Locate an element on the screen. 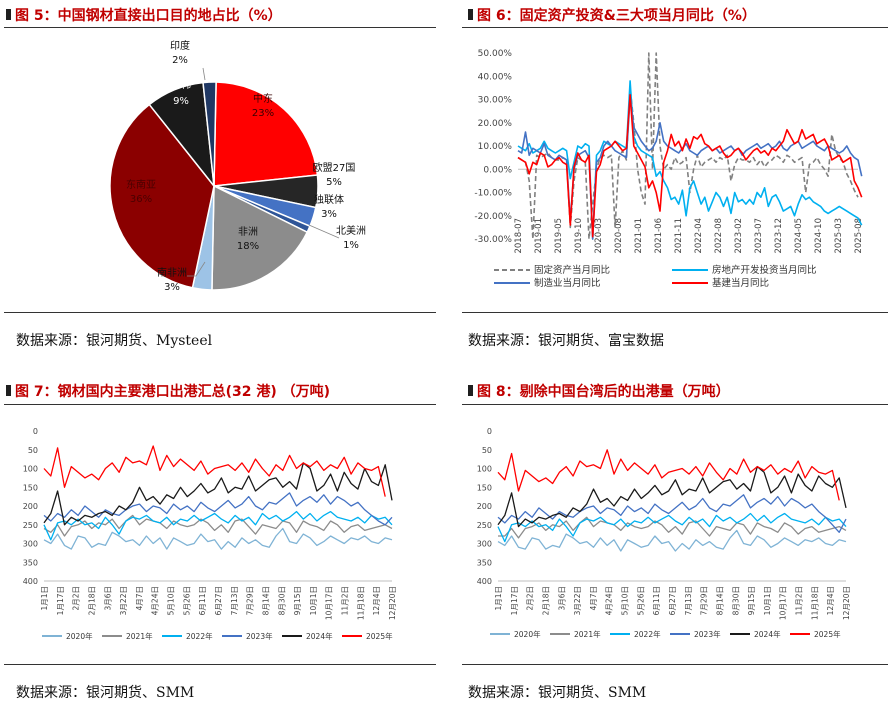  y-tick-label: -30.00% is located at coordinates (493, 240).